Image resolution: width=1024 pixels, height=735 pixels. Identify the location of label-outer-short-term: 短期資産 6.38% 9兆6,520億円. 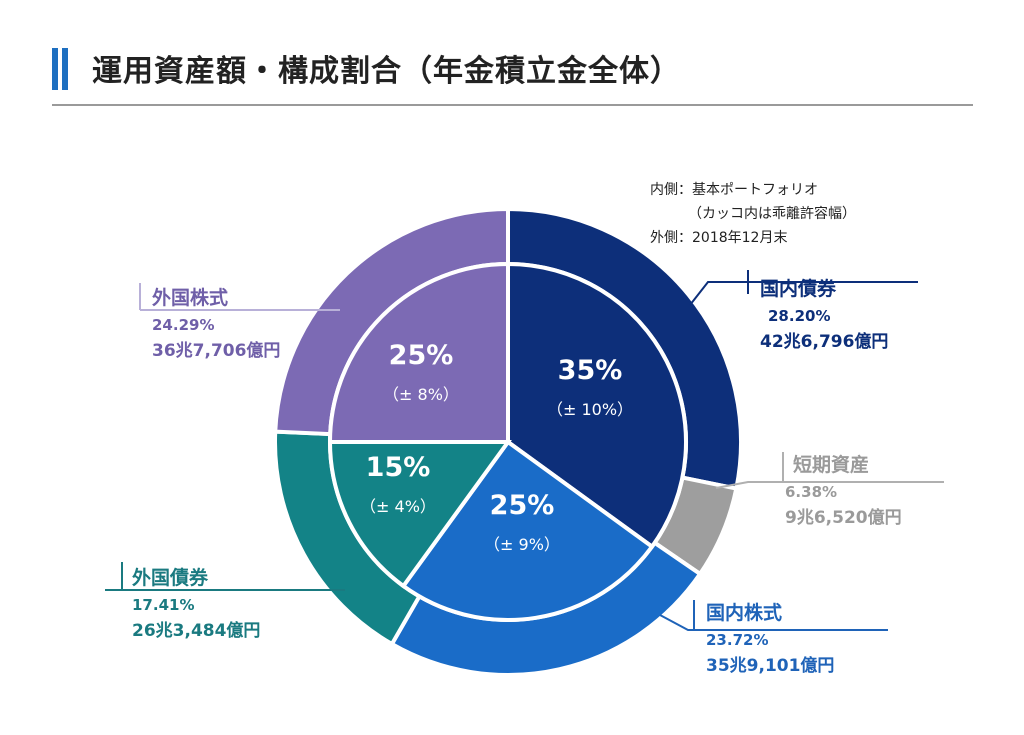
(843, 489).